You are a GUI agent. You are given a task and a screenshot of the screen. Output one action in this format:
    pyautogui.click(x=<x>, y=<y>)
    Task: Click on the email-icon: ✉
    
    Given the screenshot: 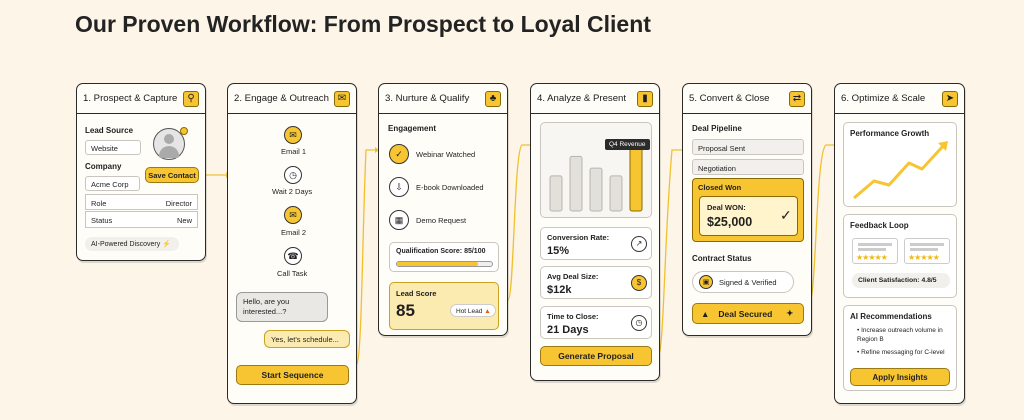 What is the action you would take?
    pyautogui.click(x=293, y=135)
    